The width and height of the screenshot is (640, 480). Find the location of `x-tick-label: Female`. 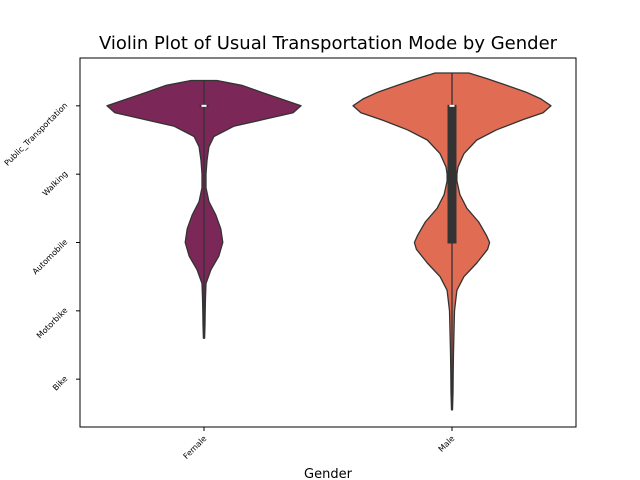

x-tick-label: Female is located at coordinates (195, 447).